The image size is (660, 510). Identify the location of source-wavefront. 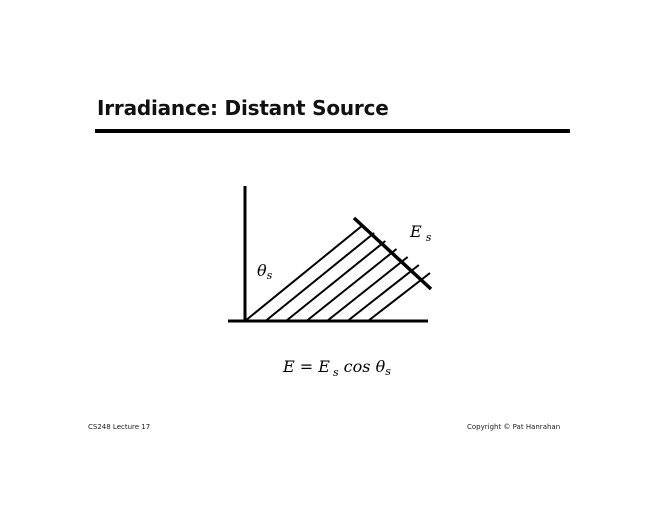
(392, 253).